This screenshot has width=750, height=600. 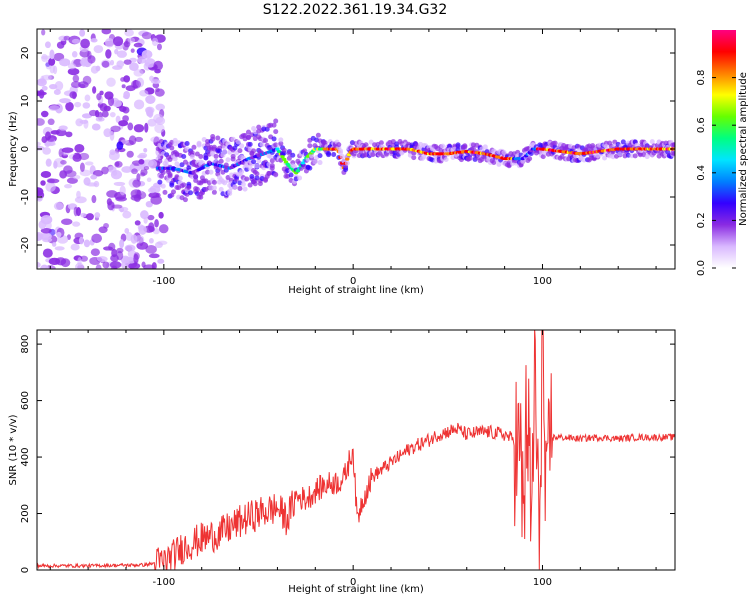 I want to click on snr-x-tick-label: 100, so click(x=542, y=582).